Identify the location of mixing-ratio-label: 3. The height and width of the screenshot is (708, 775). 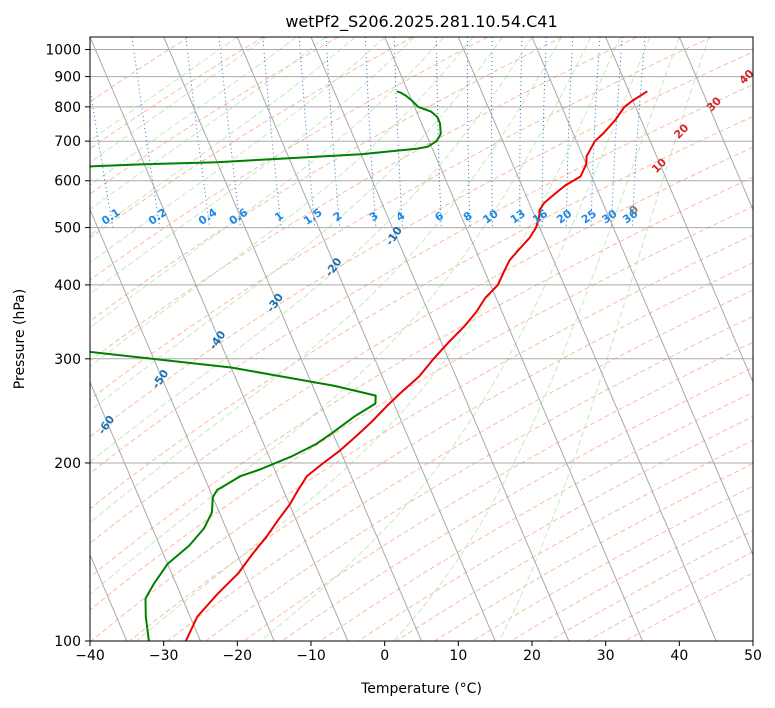
(374, 216).